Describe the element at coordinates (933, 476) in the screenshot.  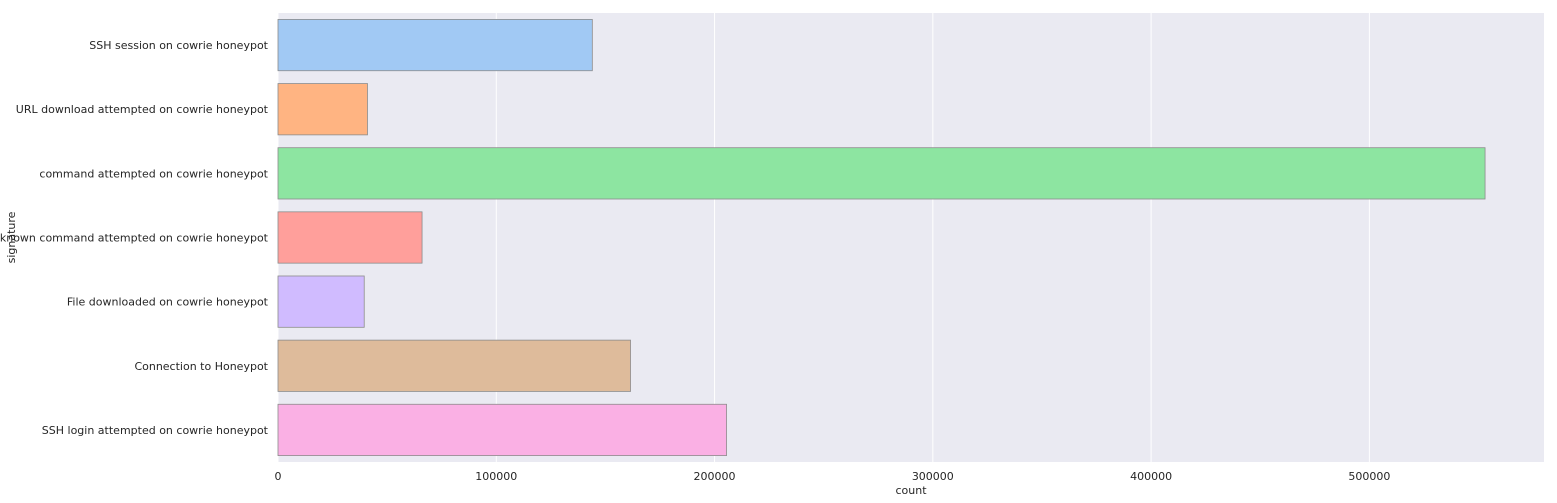
I see `x-tick-label-3: 300000` at that location.